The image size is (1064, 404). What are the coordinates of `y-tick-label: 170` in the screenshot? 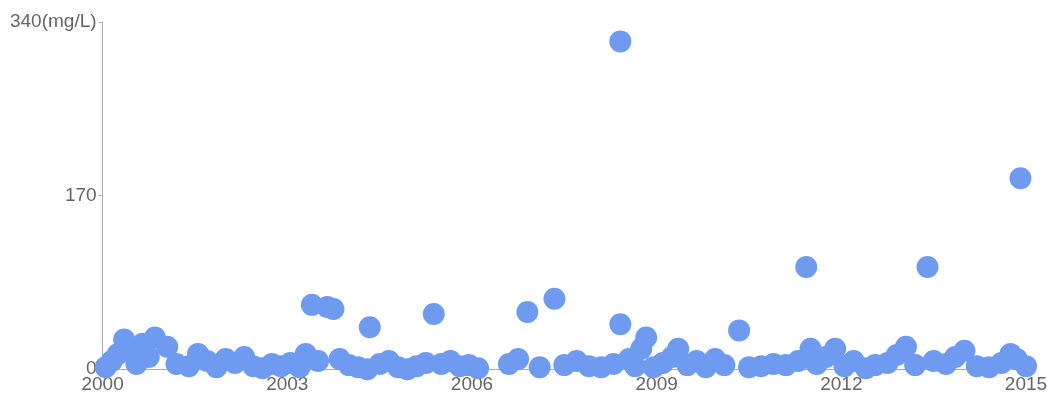 It's located at (80, 194).